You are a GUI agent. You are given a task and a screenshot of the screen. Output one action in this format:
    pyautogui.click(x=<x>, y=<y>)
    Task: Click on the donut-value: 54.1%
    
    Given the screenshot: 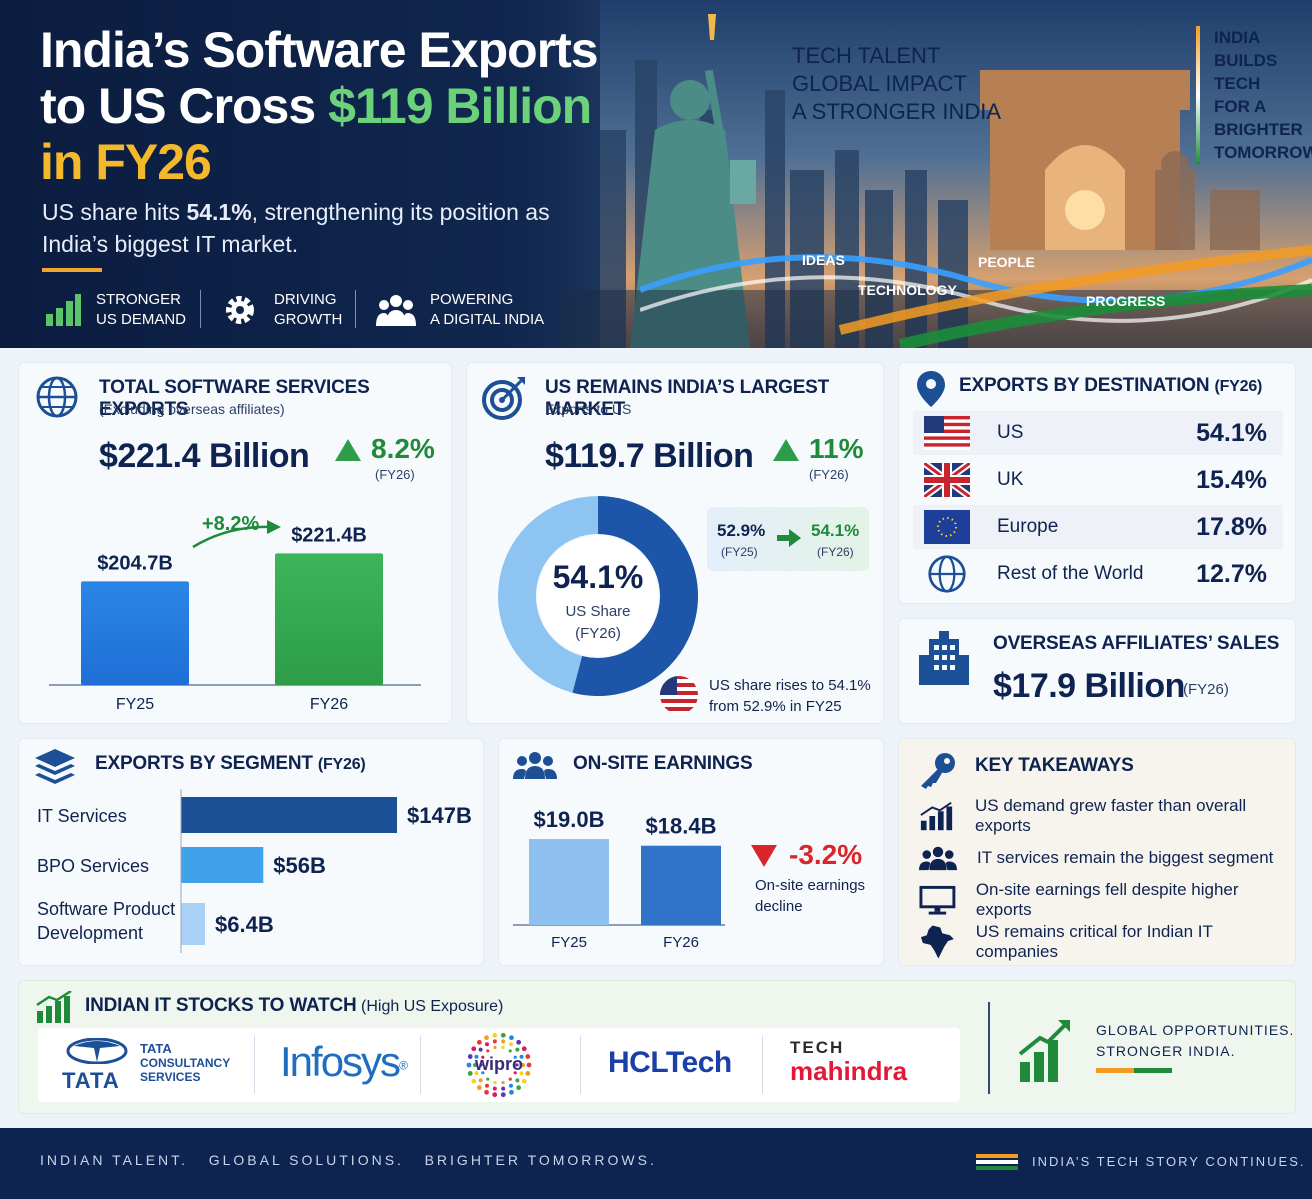 What is the action you would take?
    pyautogui.click(x=598, y=577)
    